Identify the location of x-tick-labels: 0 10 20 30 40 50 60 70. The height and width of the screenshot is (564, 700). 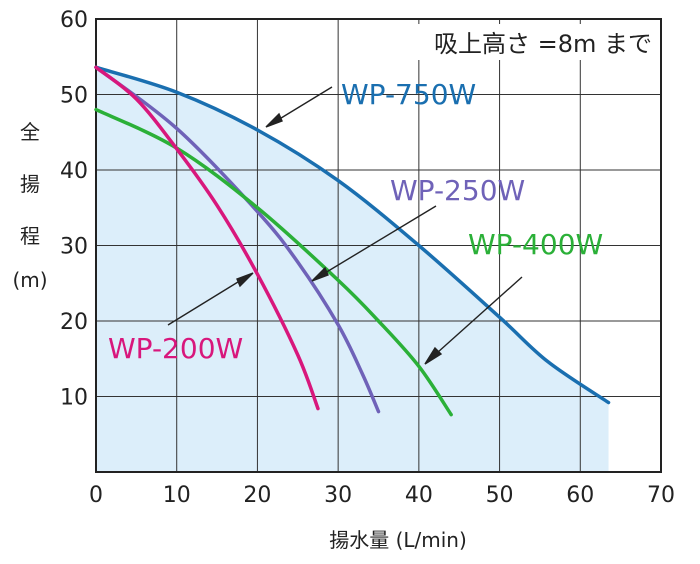
(382, 495).